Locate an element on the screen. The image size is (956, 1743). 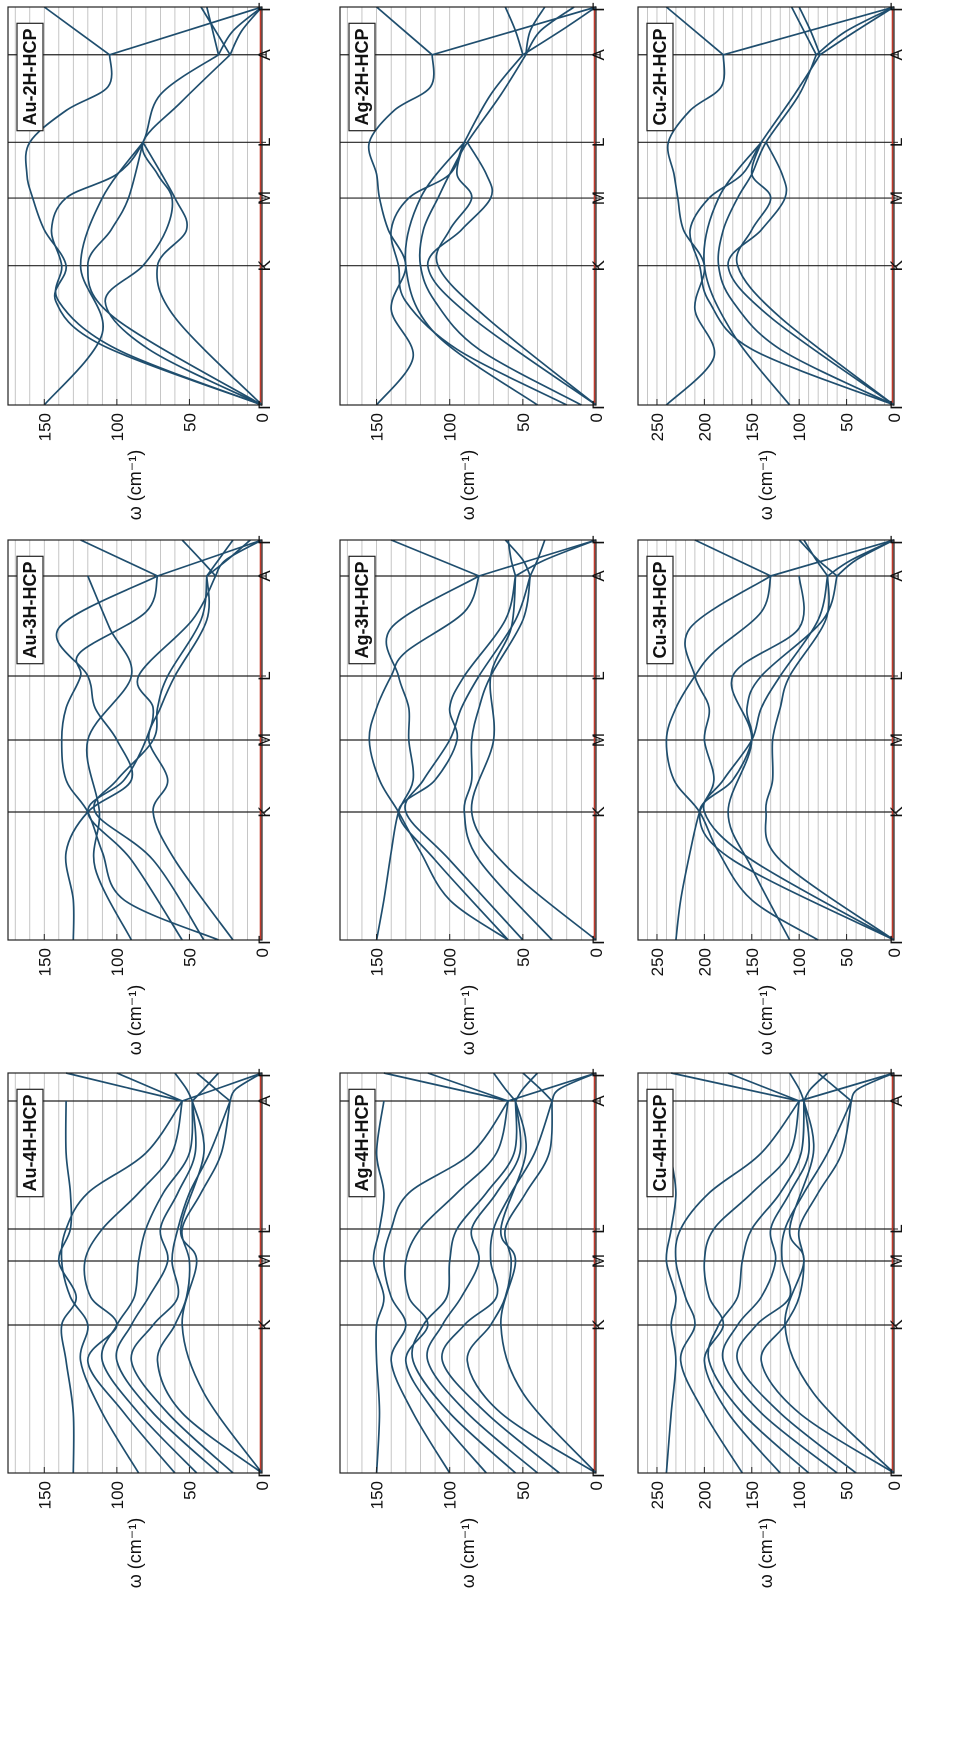
cu-2h-x-tick-label: Γ is located at coordinates (896, 6).